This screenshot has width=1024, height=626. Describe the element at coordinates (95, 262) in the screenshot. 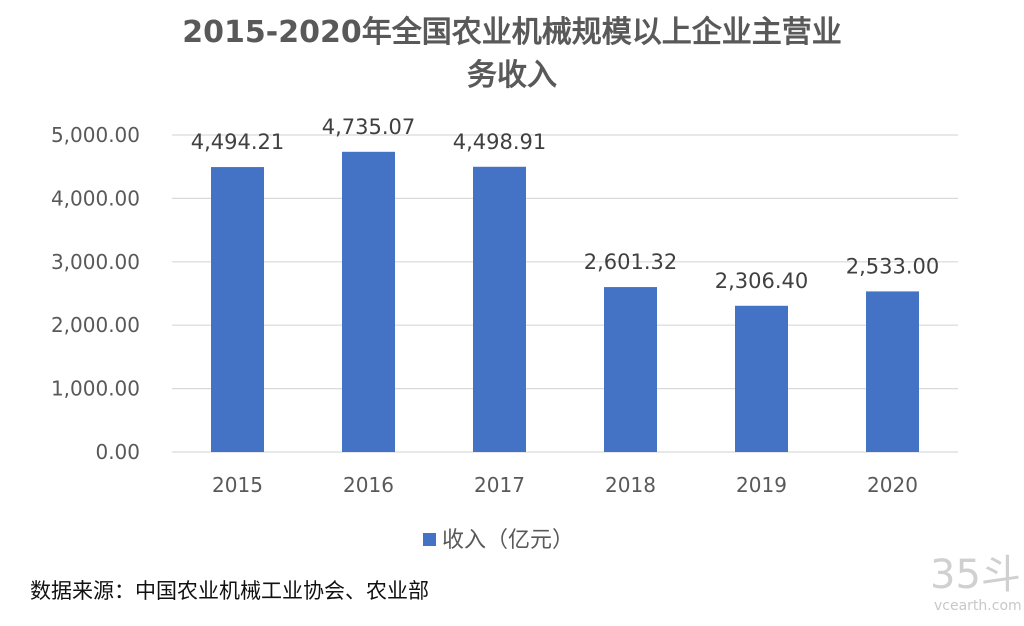

I see `y-tick-label: 3,000.00` at that location.